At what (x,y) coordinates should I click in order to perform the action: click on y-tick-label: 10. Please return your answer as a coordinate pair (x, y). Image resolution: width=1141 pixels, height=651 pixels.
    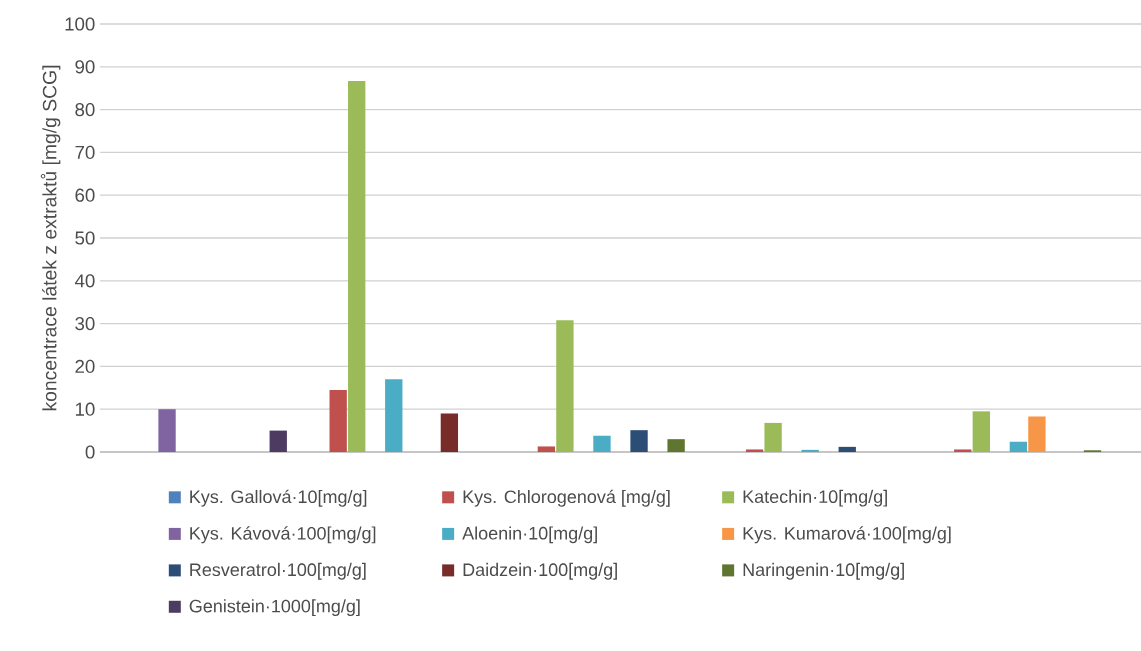
    Looking at the image, I should click on (85, 409).